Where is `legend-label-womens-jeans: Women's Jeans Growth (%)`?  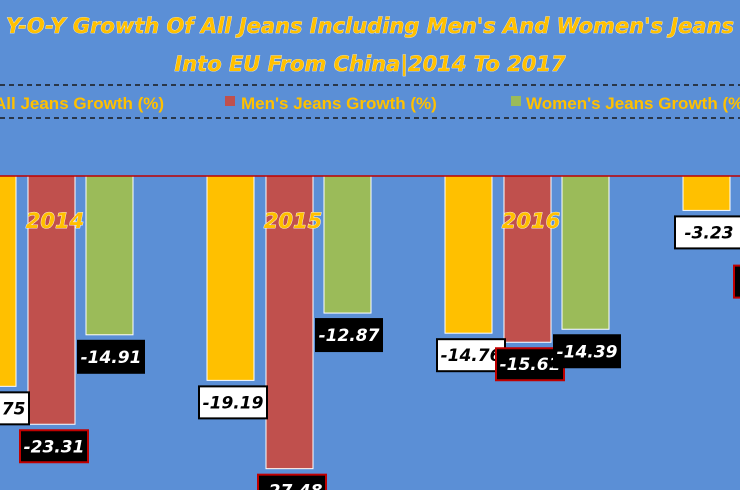
legend-label-womens-jeans: Women's Jeans Growth (%) is located at coordinates (633, 103).